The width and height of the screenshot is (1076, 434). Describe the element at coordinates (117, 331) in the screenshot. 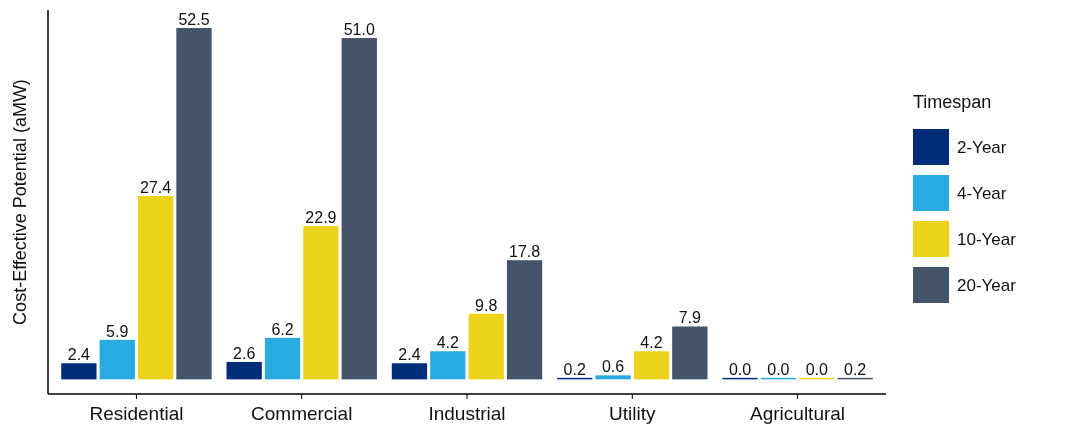

I see `data-label: 5.9` at that location.